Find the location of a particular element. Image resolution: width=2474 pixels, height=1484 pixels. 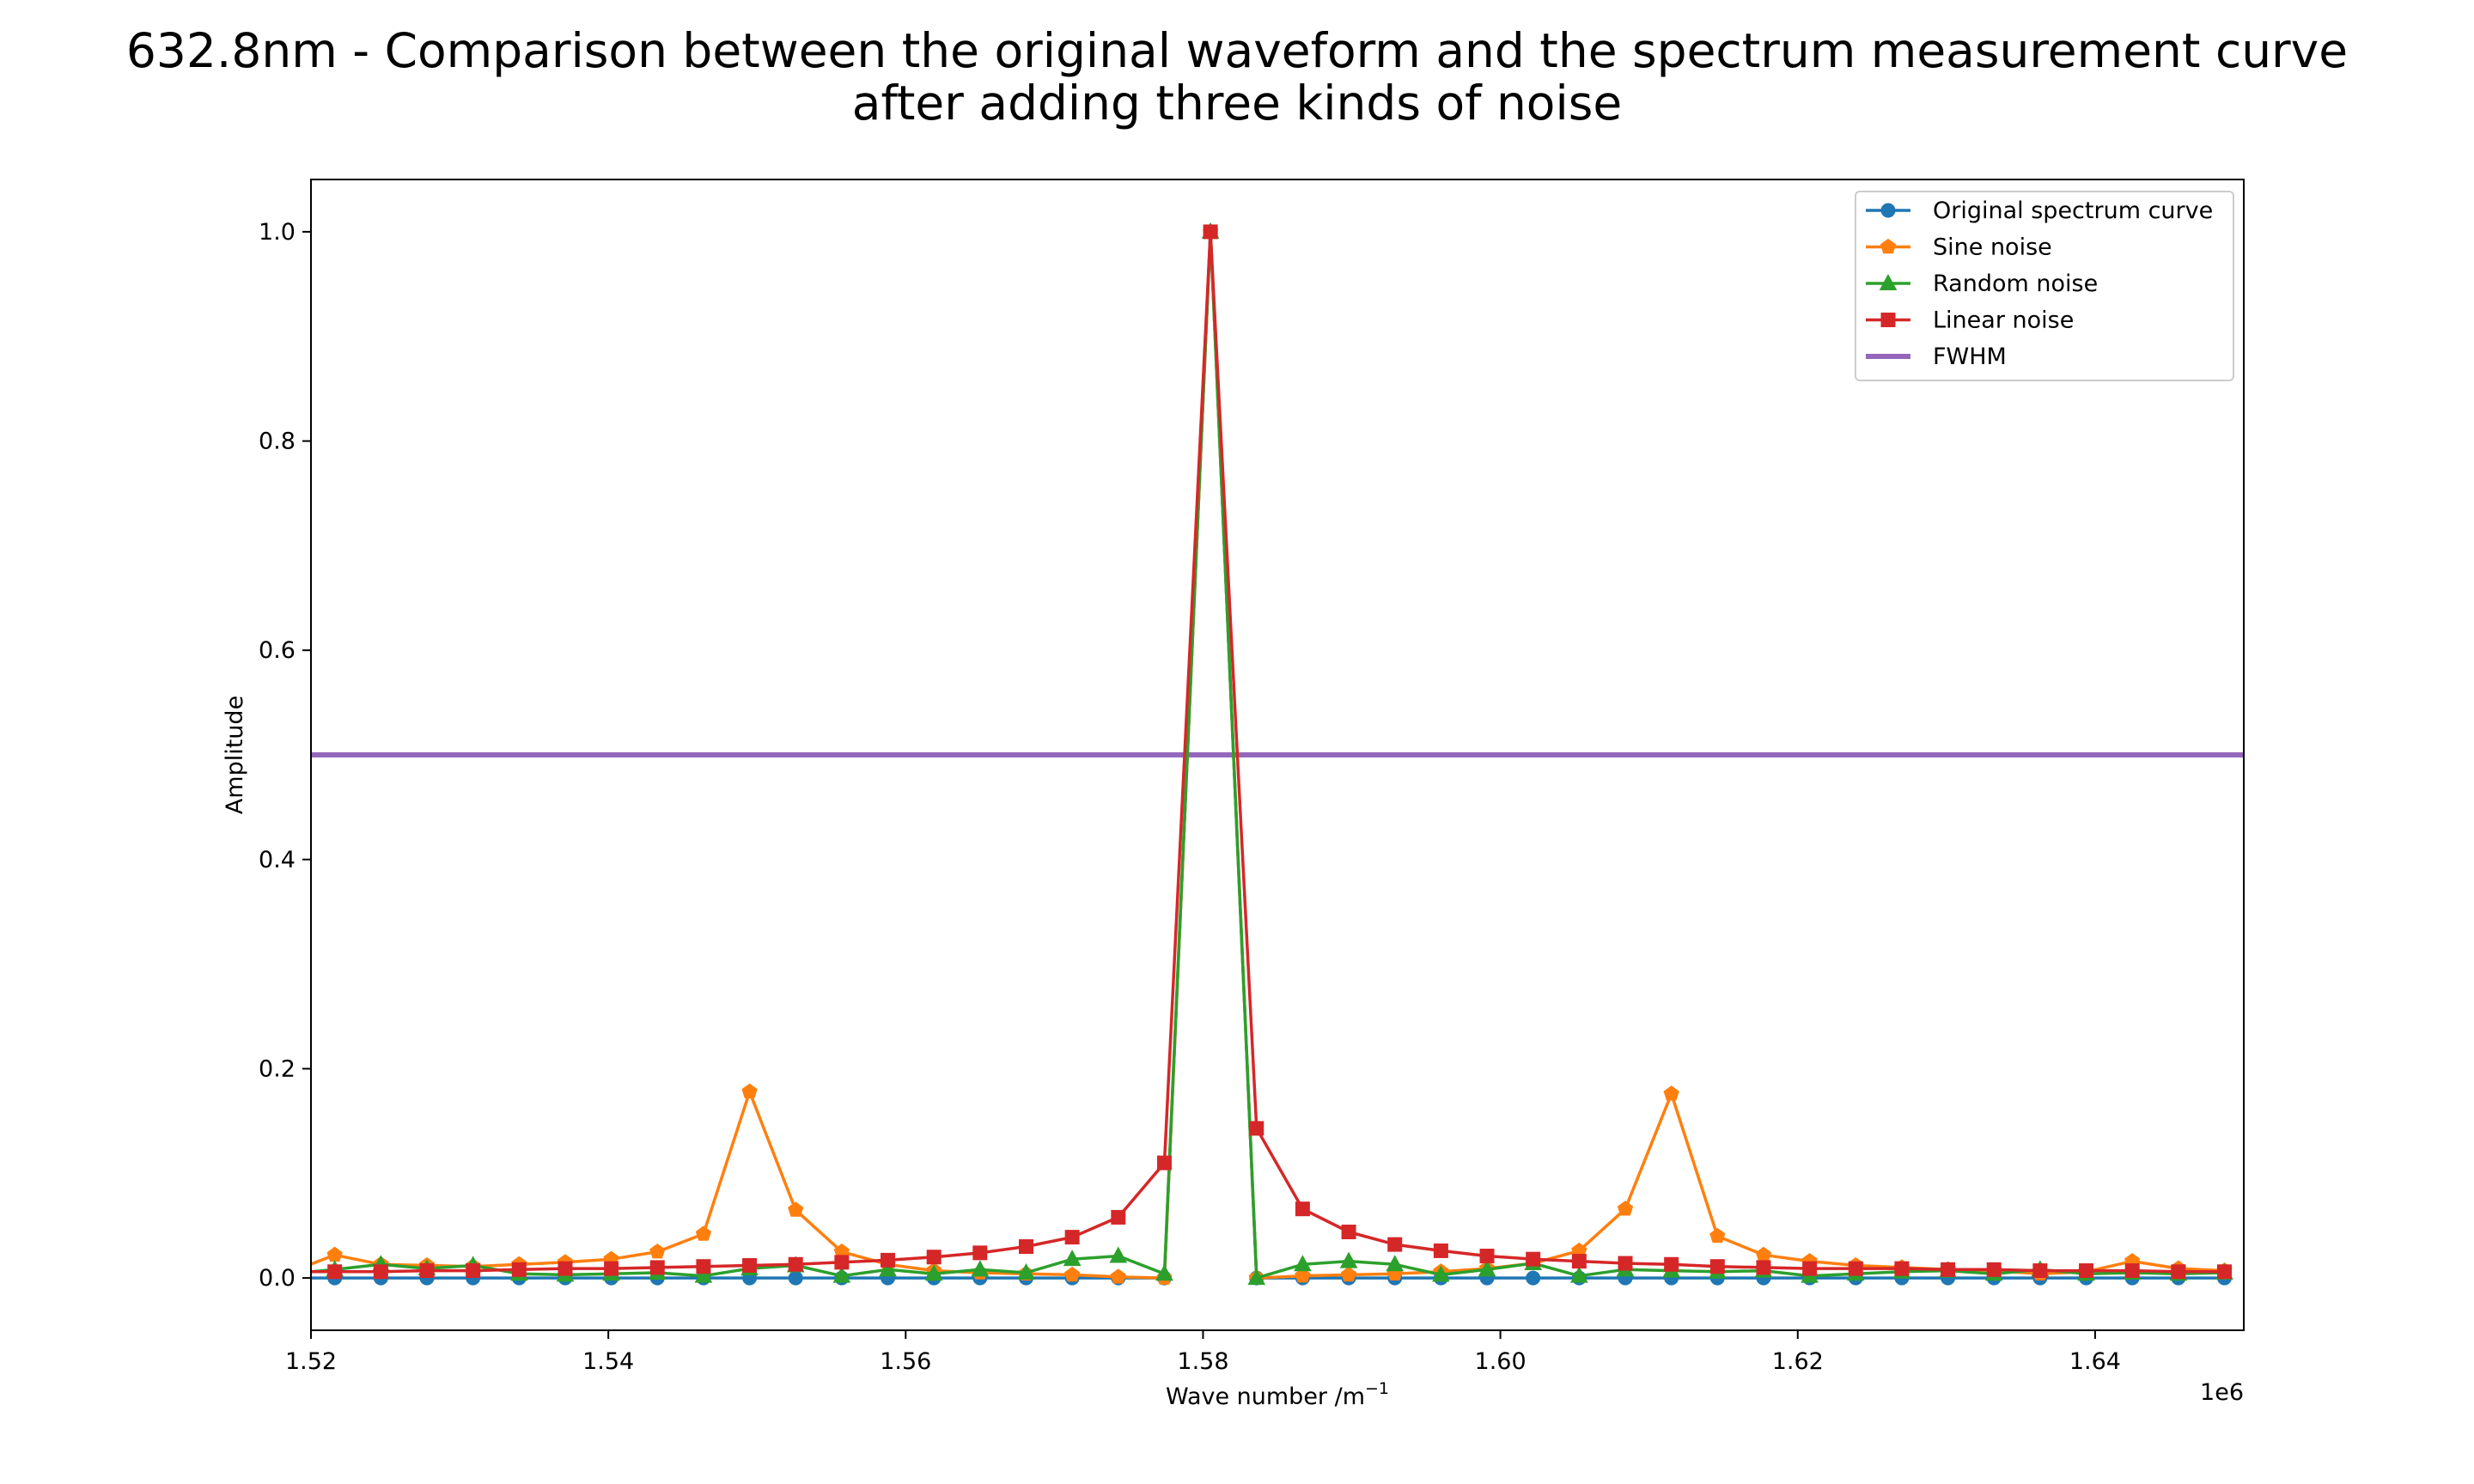

y-tick-label: 0.8 is located at coordinates (277, 442).